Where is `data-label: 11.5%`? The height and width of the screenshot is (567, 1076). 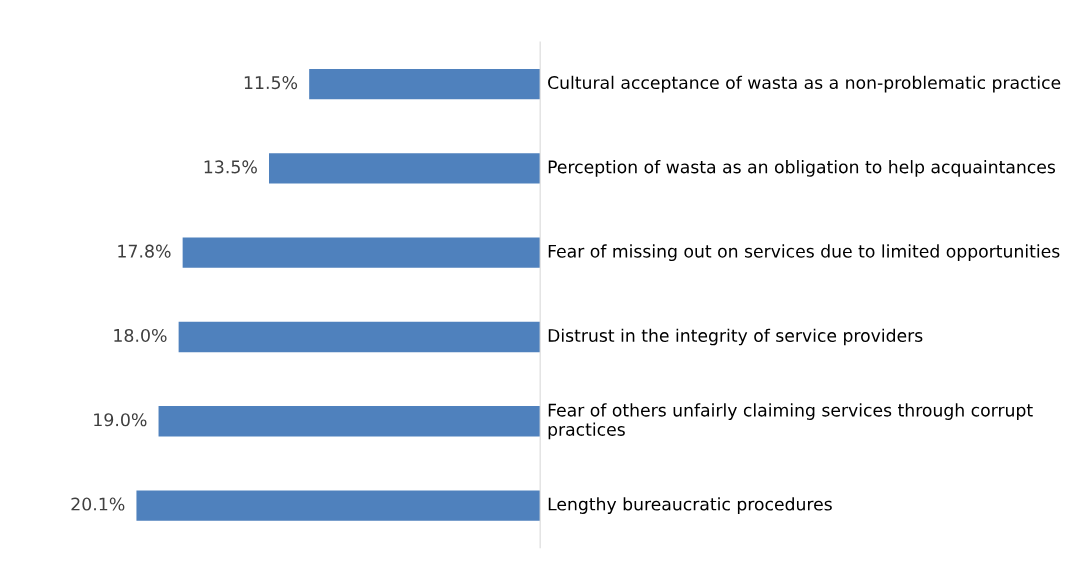
data-label: 11.5% is located at coordinates (271, 83).